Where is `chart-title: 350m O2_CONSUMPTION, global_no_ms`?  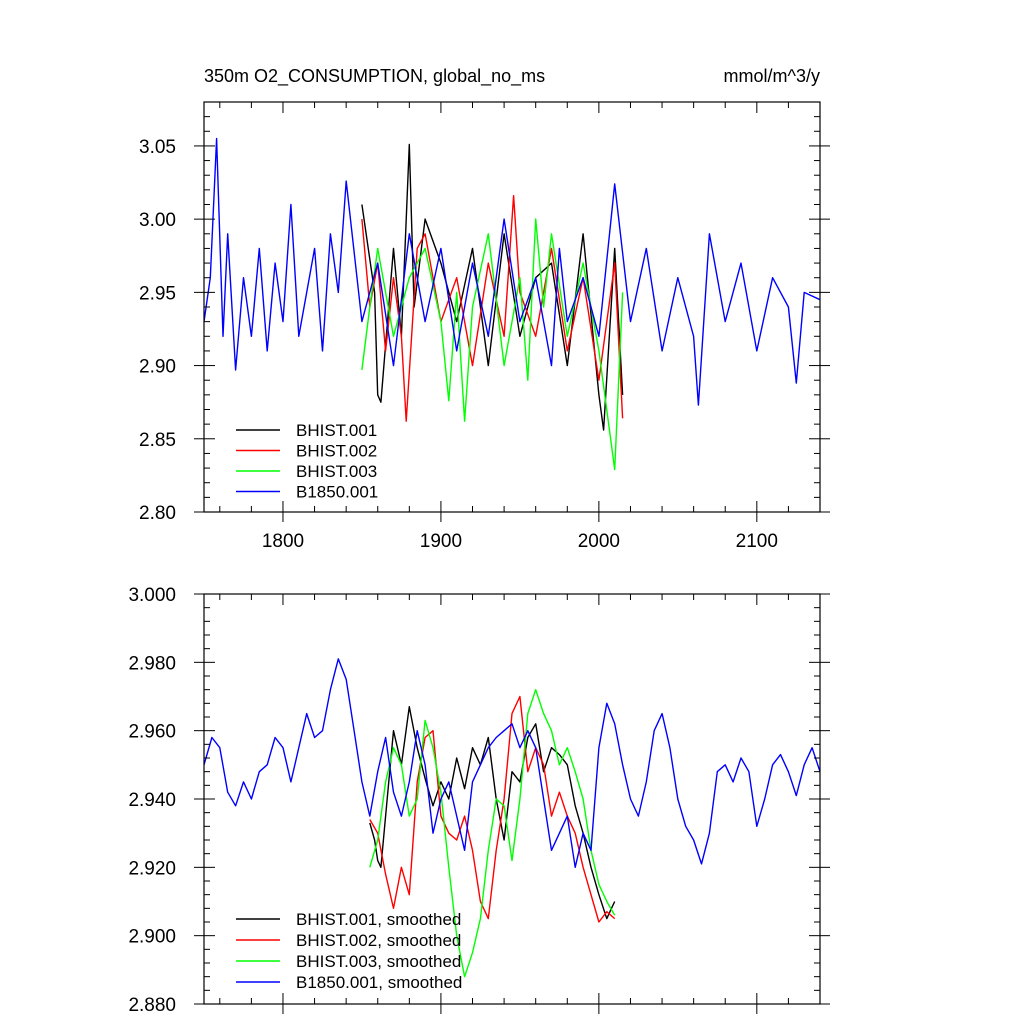
chart-title: 350m O2_CONSUMPTION, global_no_ms is located at coordinates (374, 76).